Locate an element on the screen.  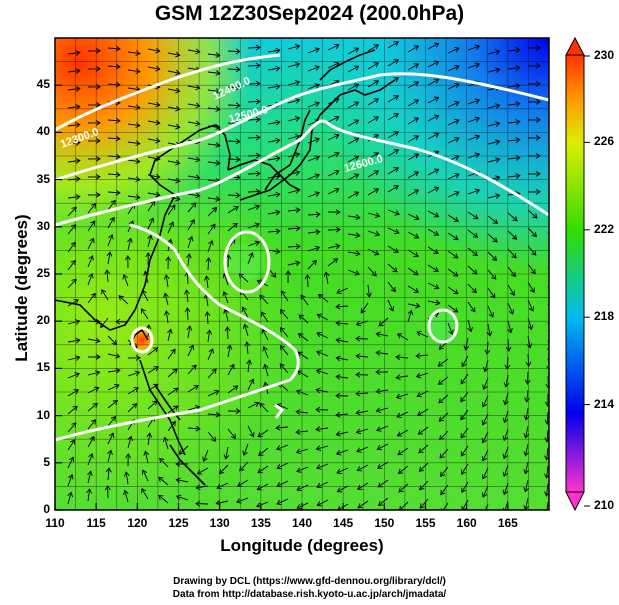
x-tick-label: 125 is located at coordinates (178, 523).